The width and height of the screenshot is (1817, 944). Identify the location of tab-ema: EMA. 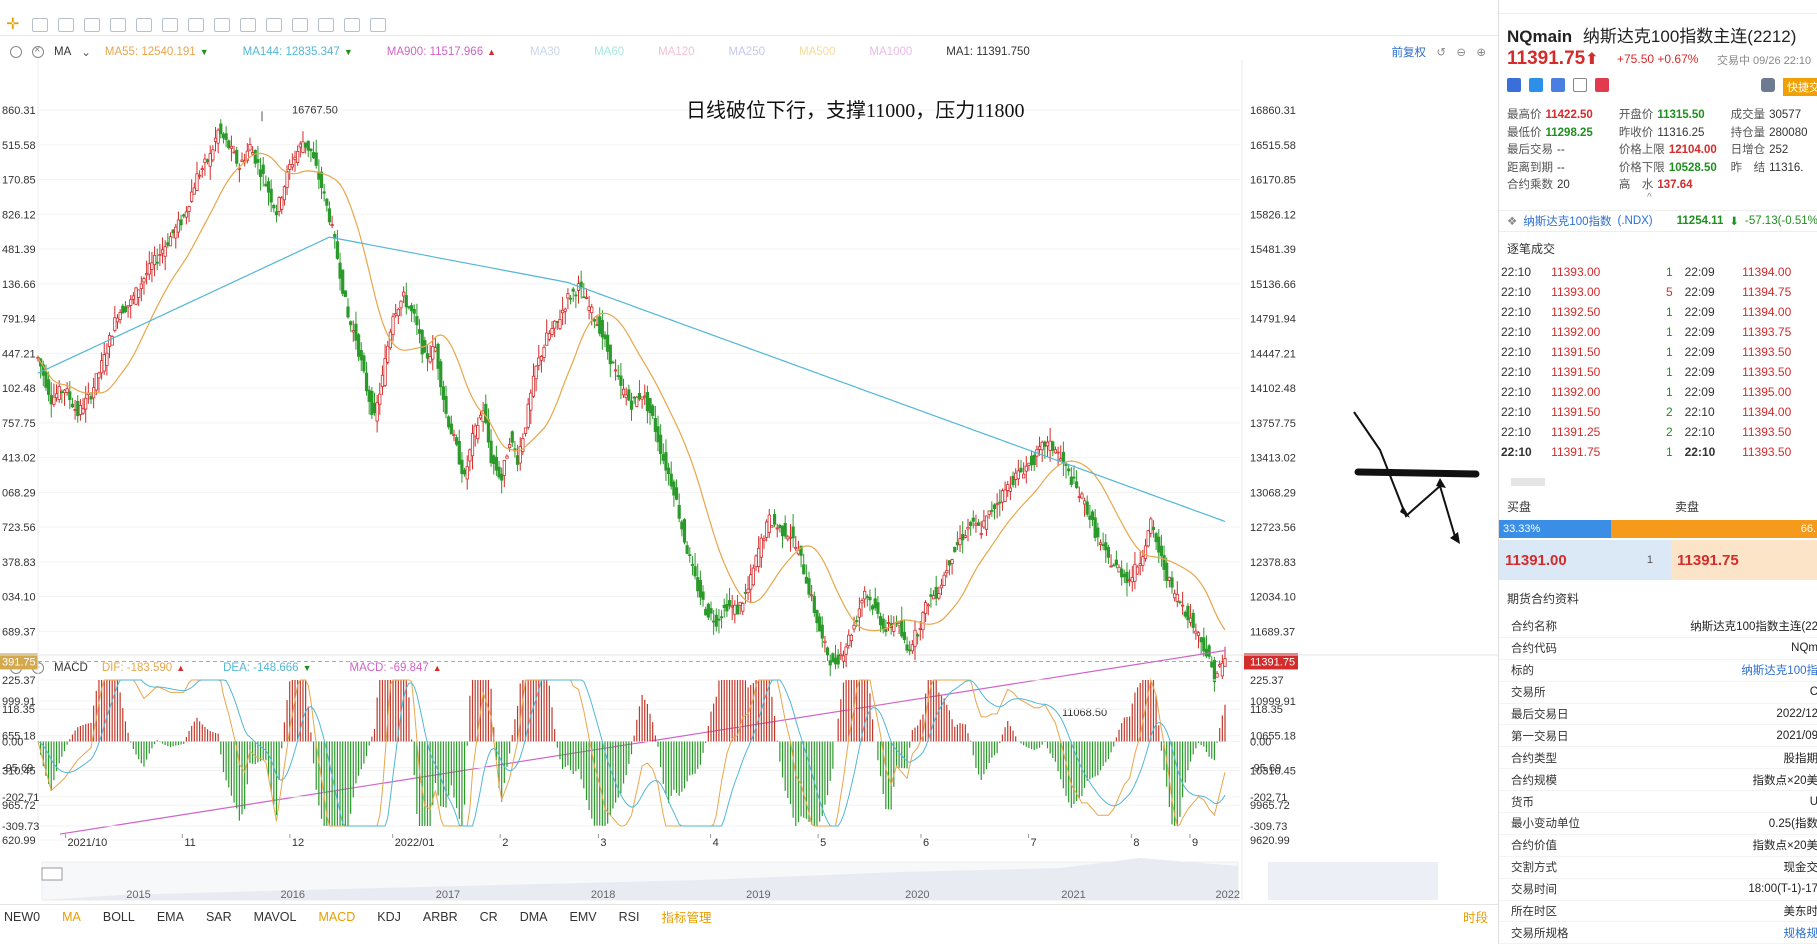
(170, 916).